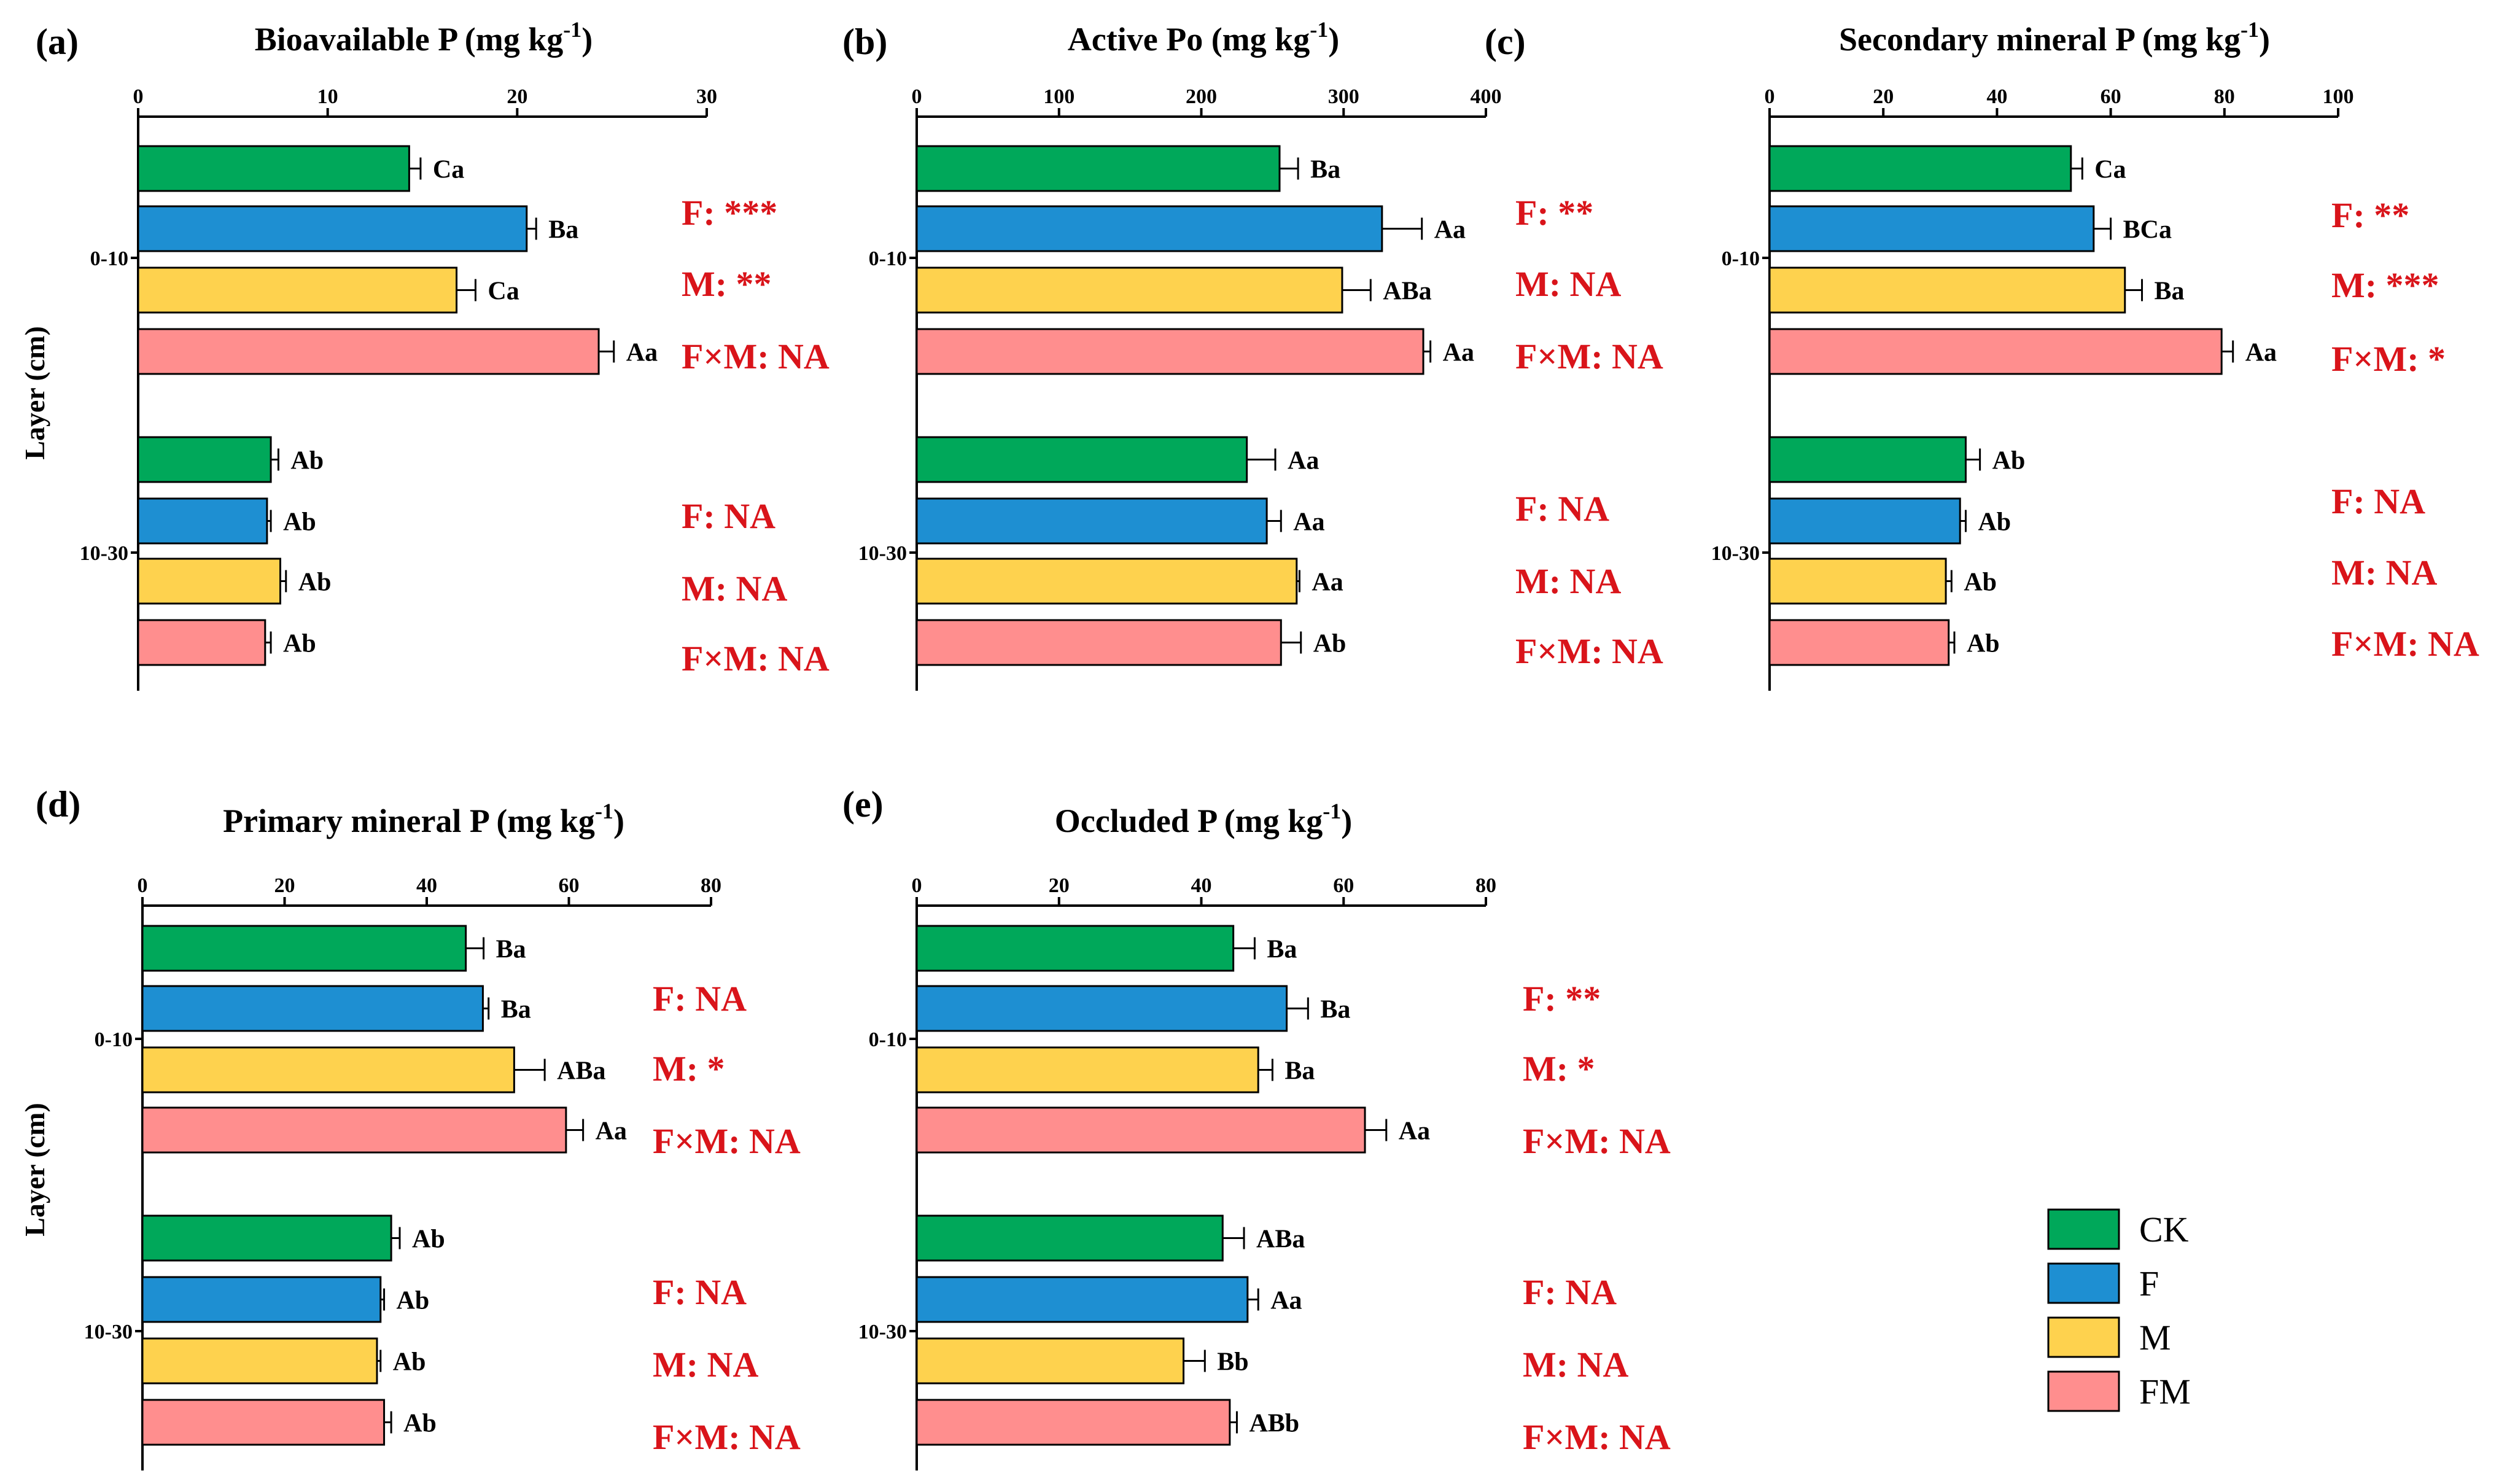  What do you see at coordinates (1486, 96) in the screenshot?
I see `x-tick-label: 400` at bounding box center [1486, 96].